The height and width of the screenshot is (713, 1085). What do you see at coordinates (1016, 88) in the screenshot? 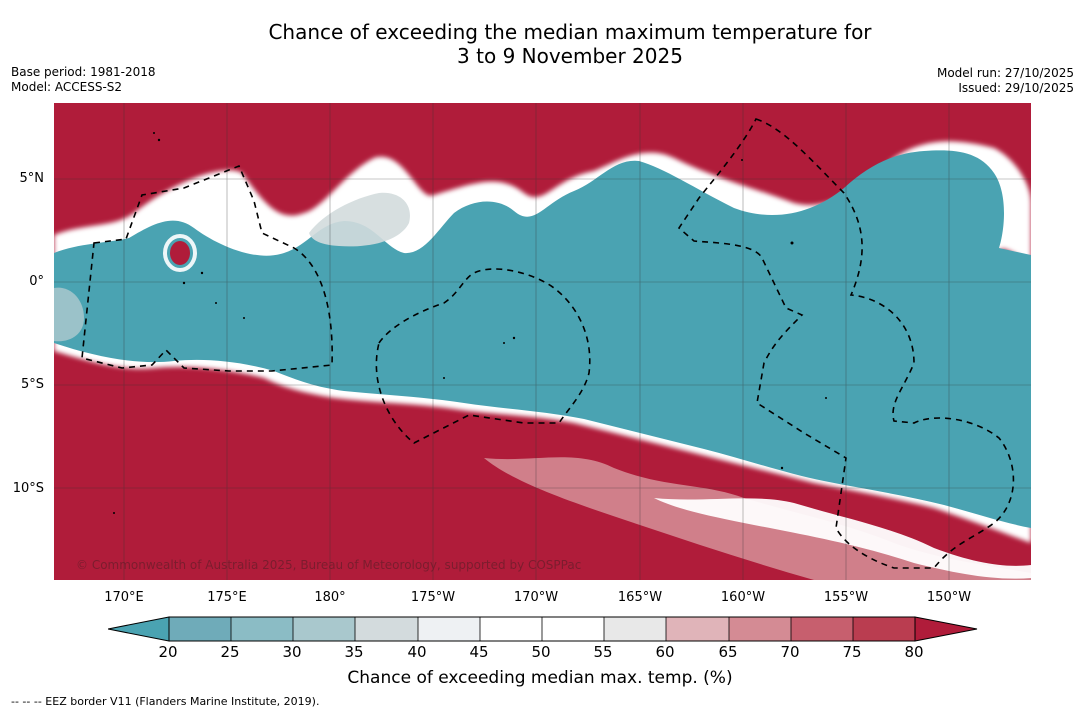
I see `issued-date: Issued: 29/10/2025` at bounding box center [1016, 88].